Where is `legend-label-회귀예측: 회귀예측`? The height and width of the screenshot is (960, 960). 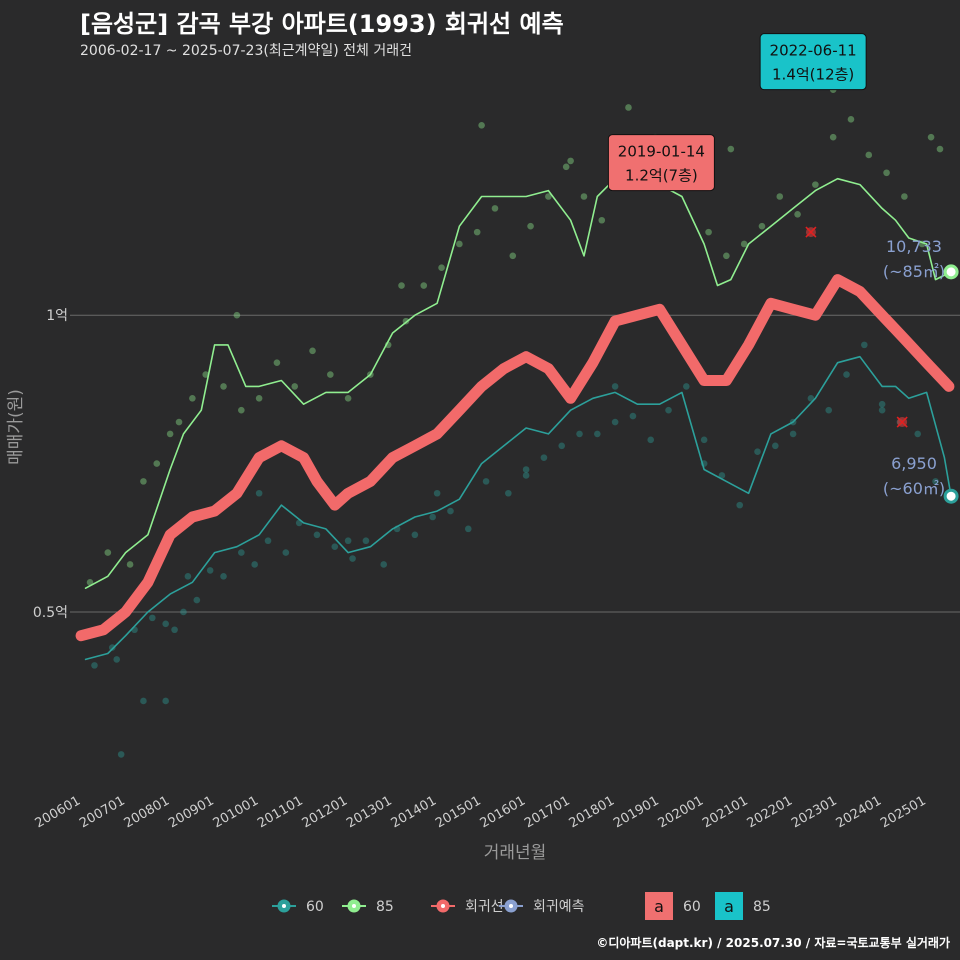 legend-label-회귀예측: 회귀예측 is located at coordinates (559, 907).